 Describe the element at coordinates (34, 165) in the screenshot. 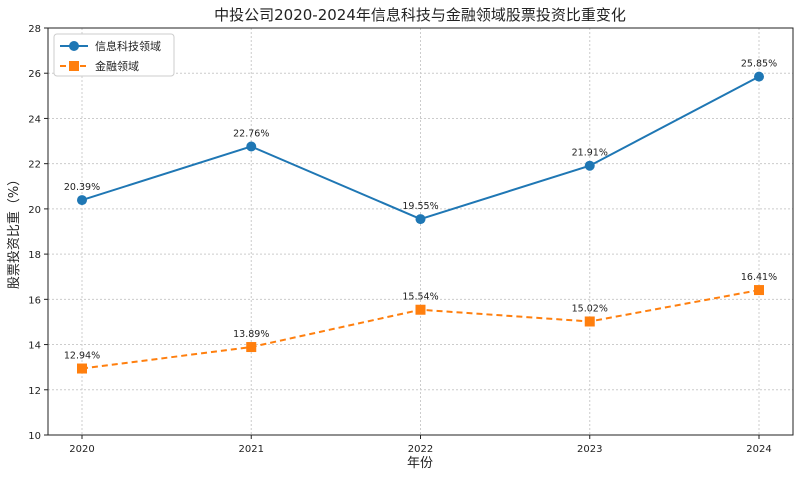

I see `y-tick-label: 22` at that location.